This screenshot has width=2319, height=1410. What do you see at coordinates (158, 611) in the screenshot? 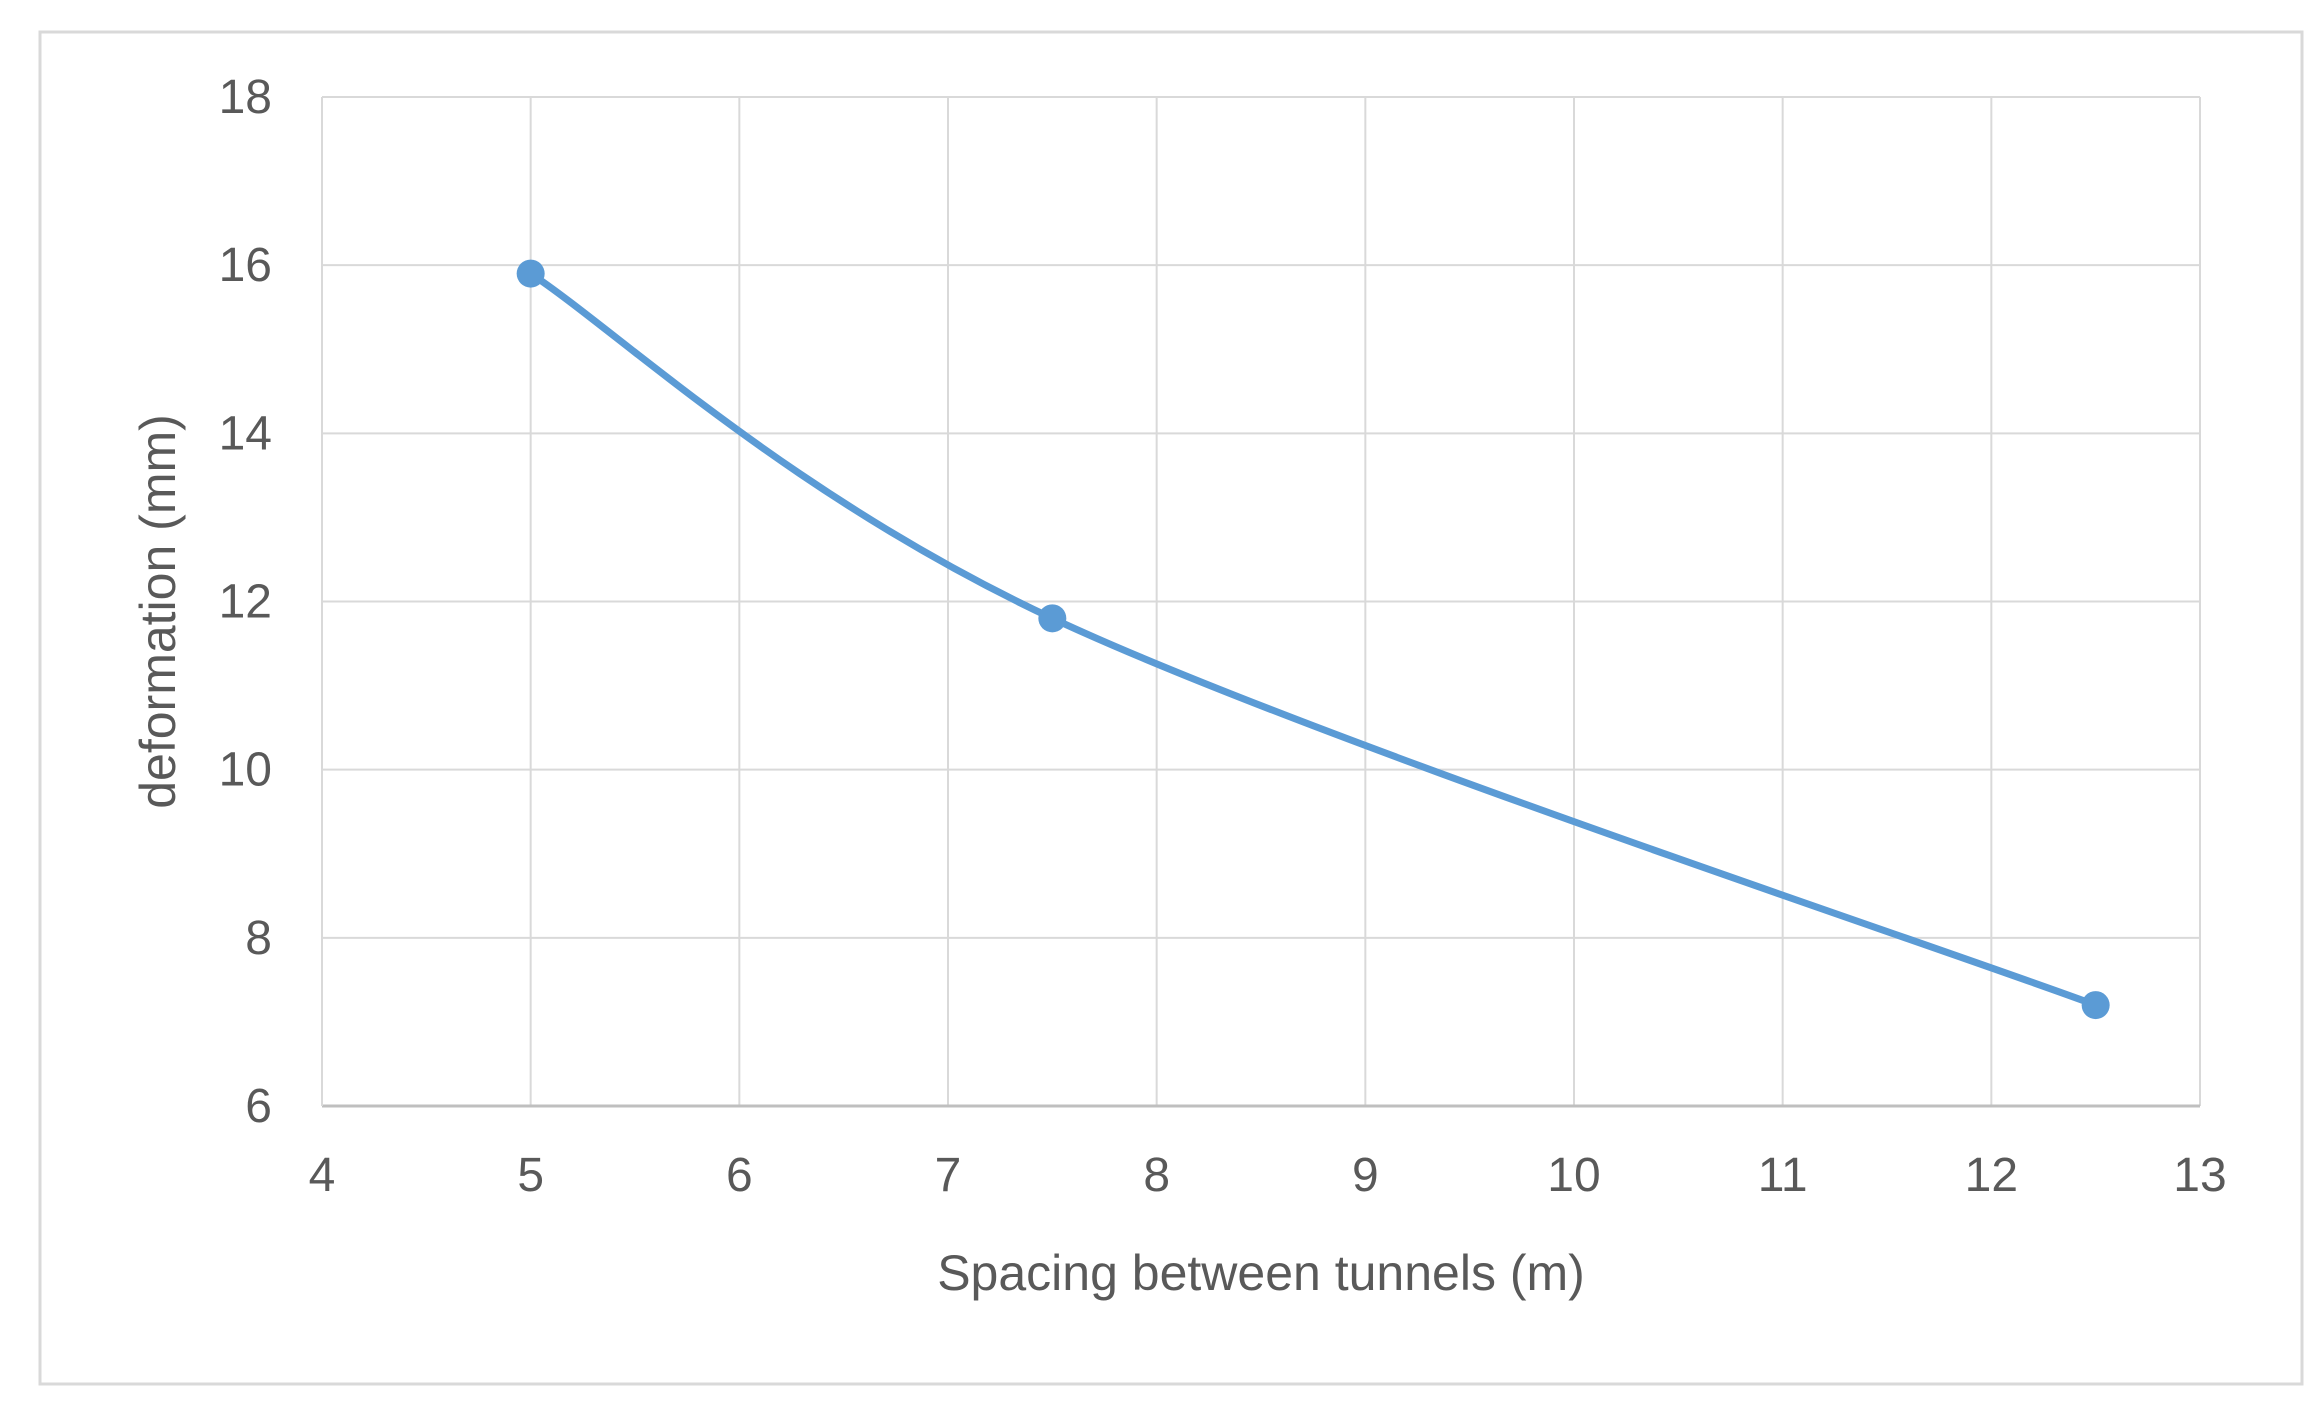
I see `y-axis-title: deformation (mm)` at bounding box center [158, 611].